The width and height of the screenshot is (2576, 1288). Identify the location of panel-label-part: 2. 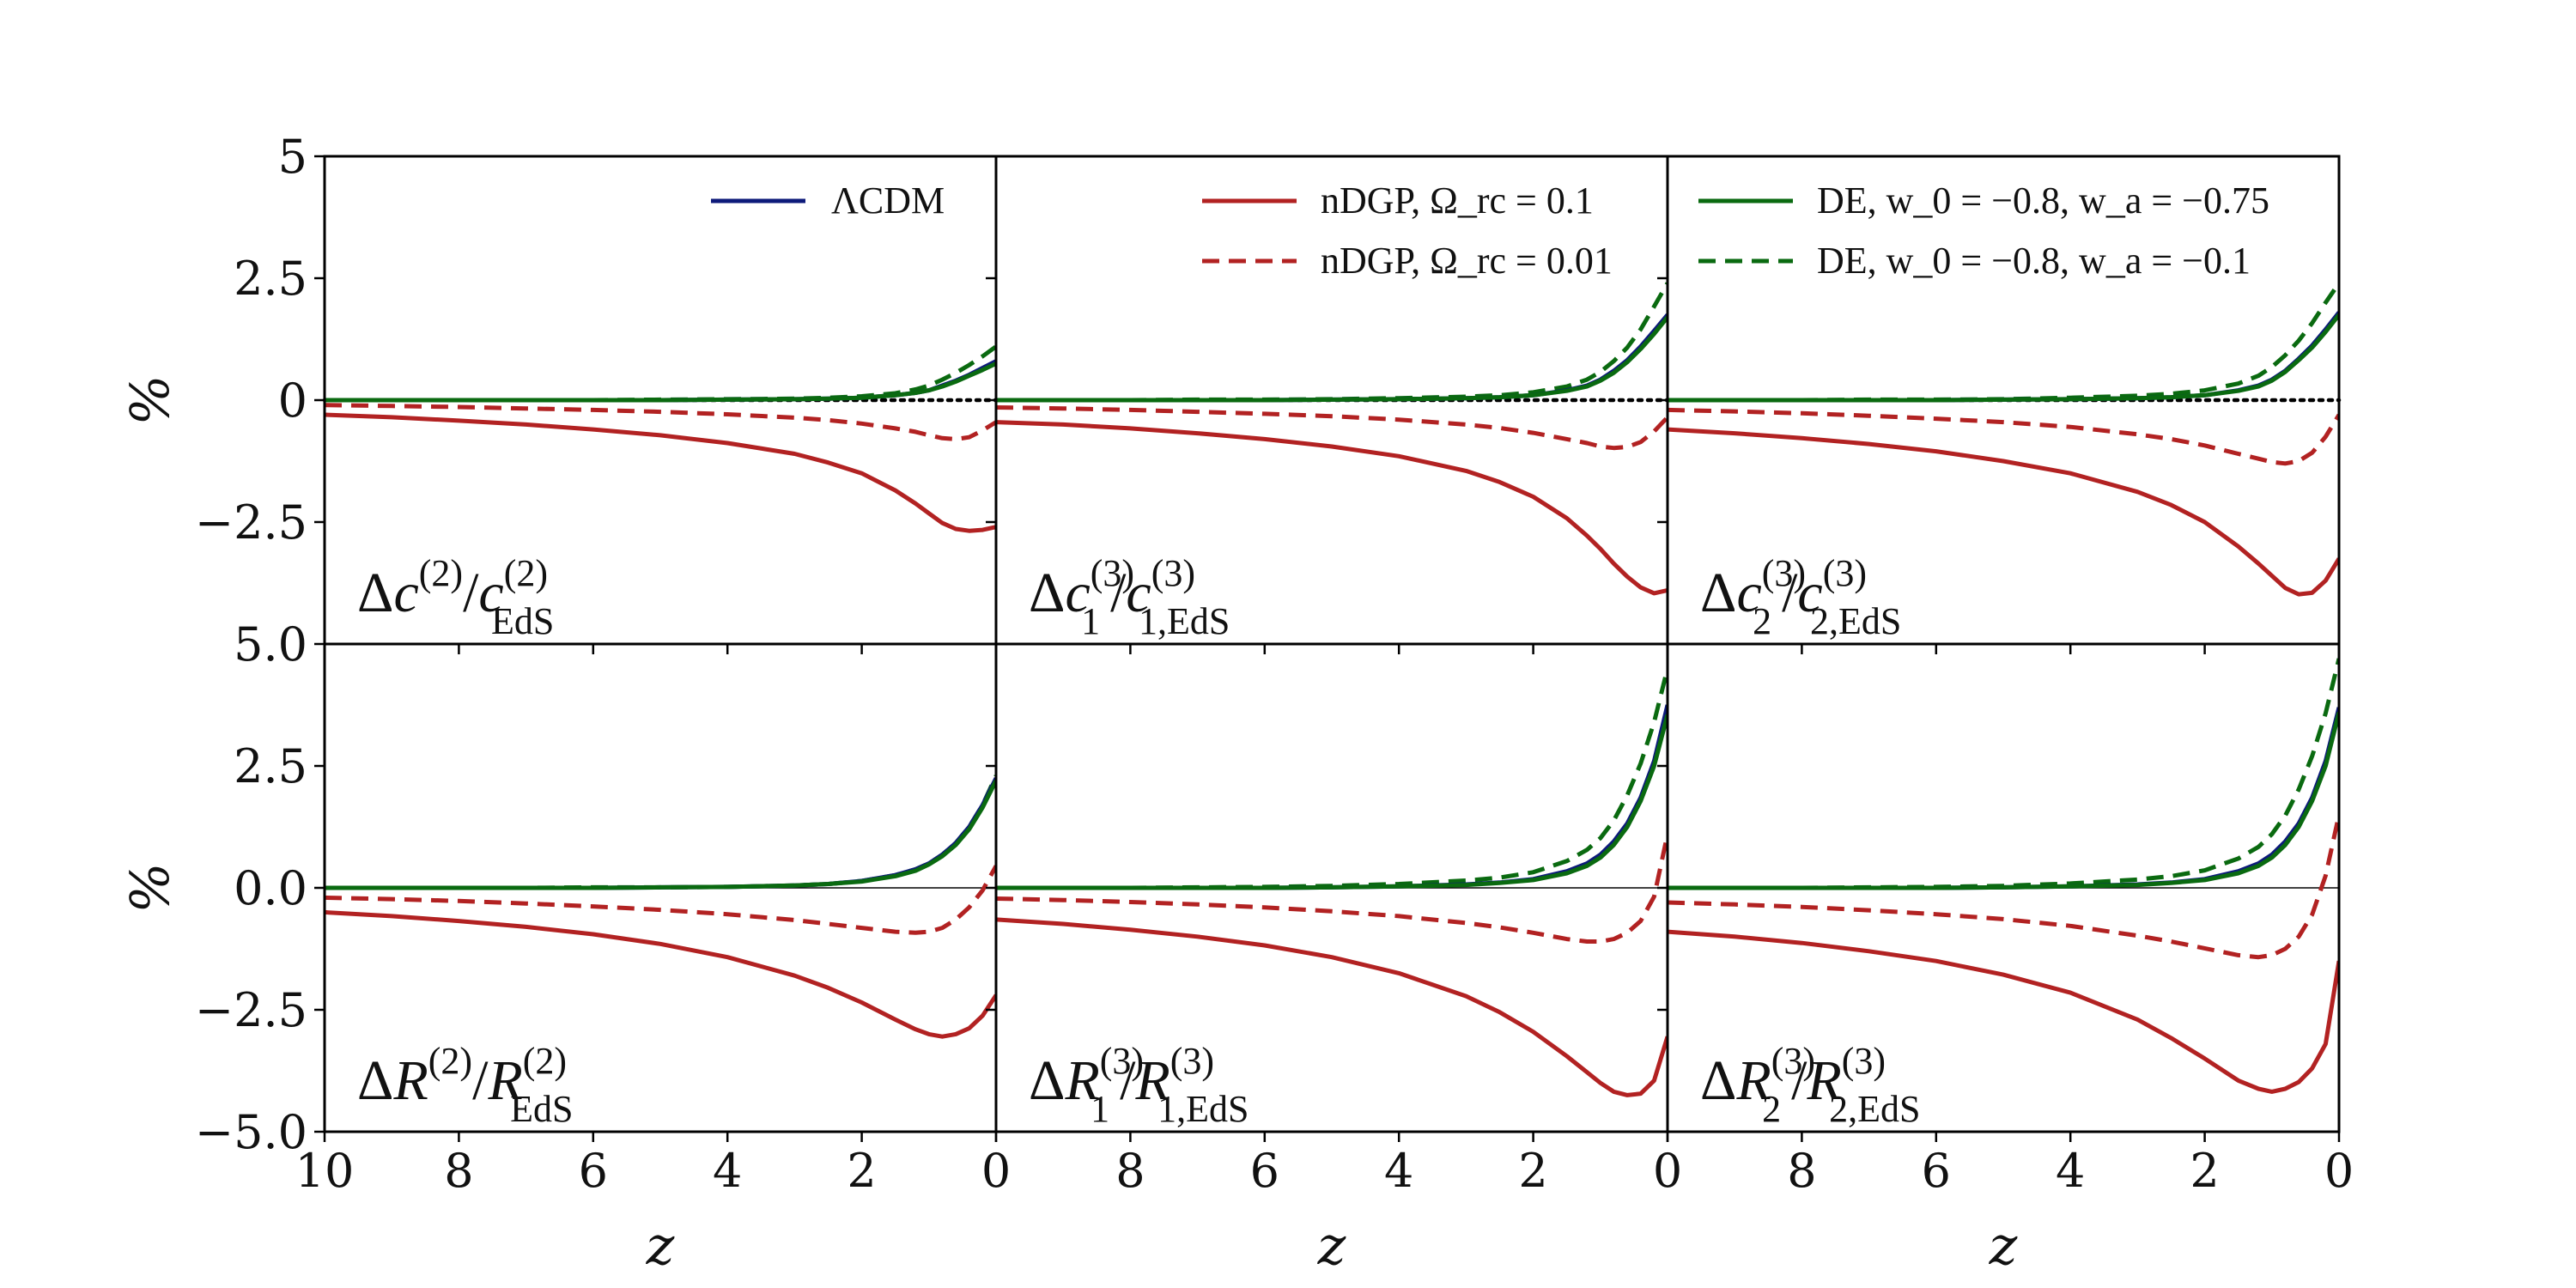
(1771, 1109).